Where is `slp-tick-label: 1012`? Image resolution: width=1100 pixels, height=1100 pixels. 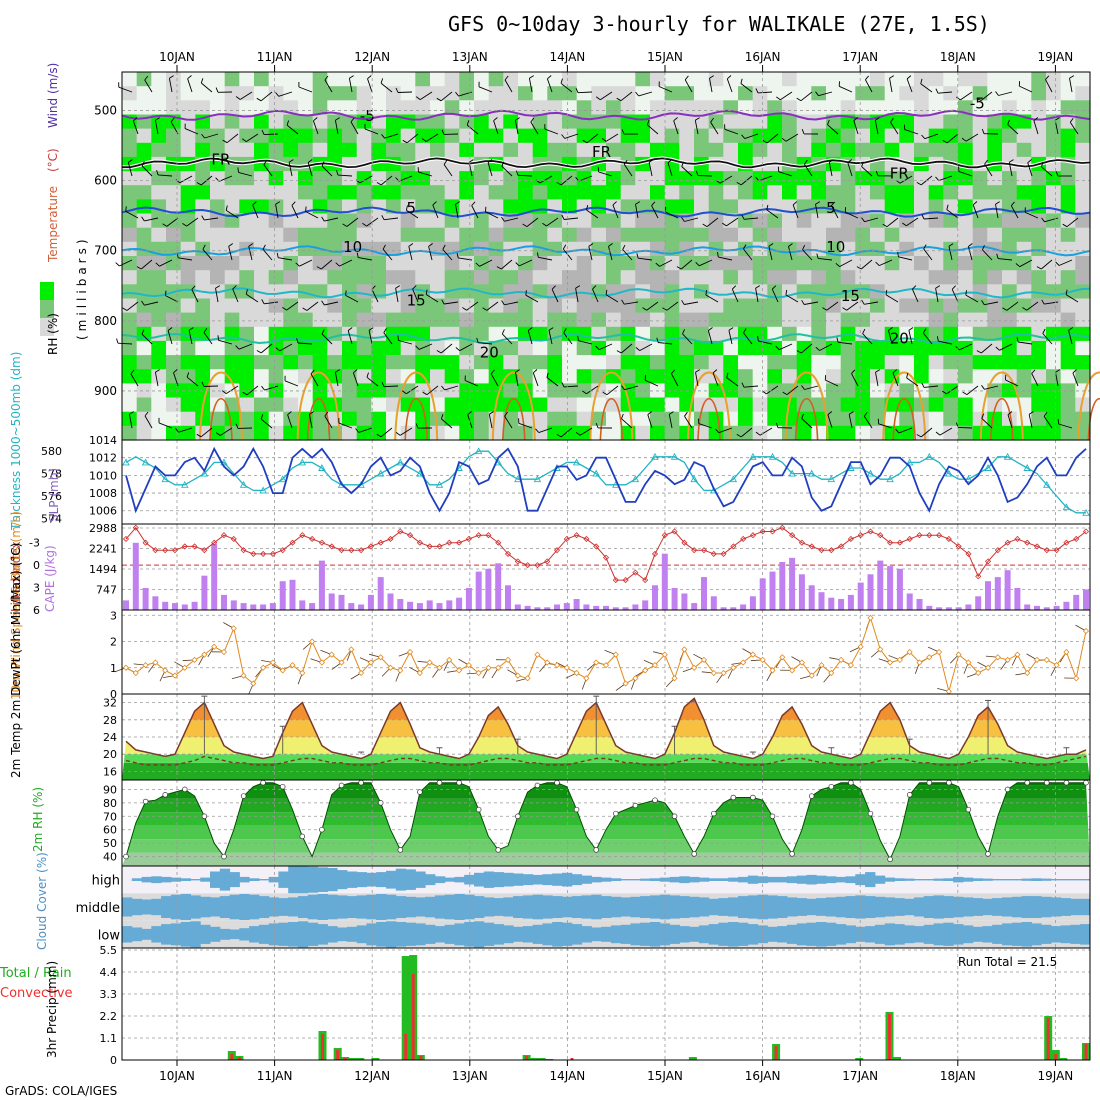 slp-tick-label: 1012 is located at coordinates (103, 458).